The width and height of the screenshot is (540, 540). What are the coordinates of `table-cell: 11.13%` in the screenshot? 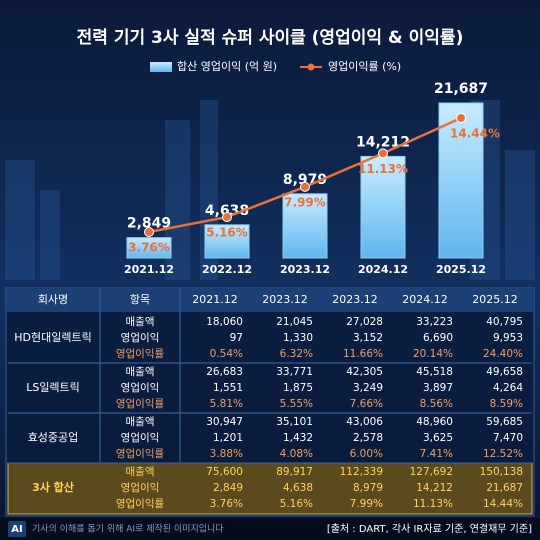 It's located at (433, 504).